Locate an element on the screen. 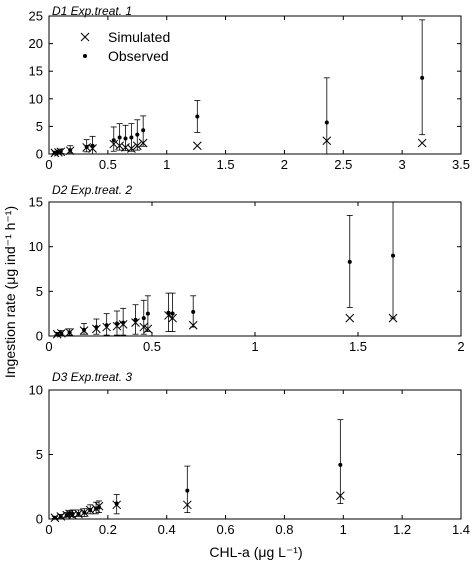 The height and width of the screenshot is (565, 474). y-axis-title: Ingestion rate (μg ind⁻¹ h⁻¹) is located at coordinates (10, 292).